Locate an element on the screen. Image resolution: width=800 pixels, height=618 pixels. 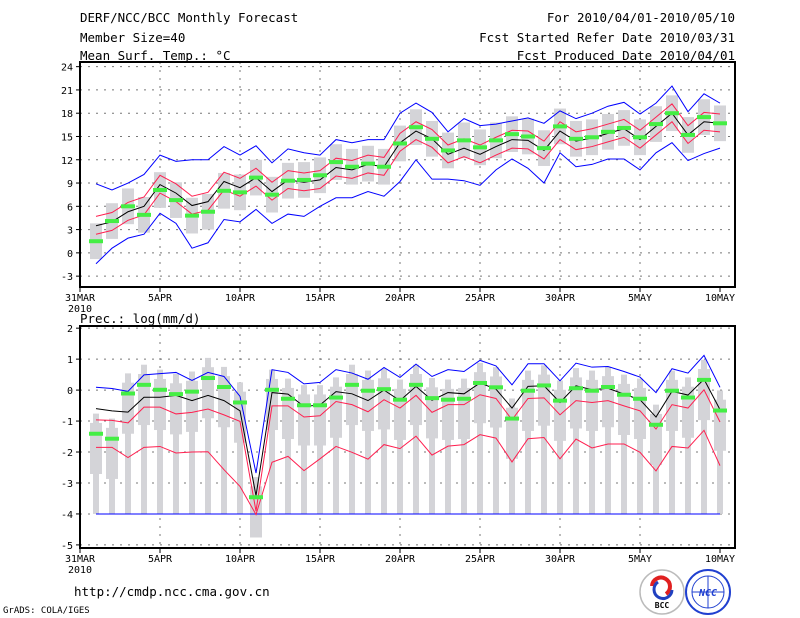
y-tick-label: -2 is located at coordinates (67, 453).